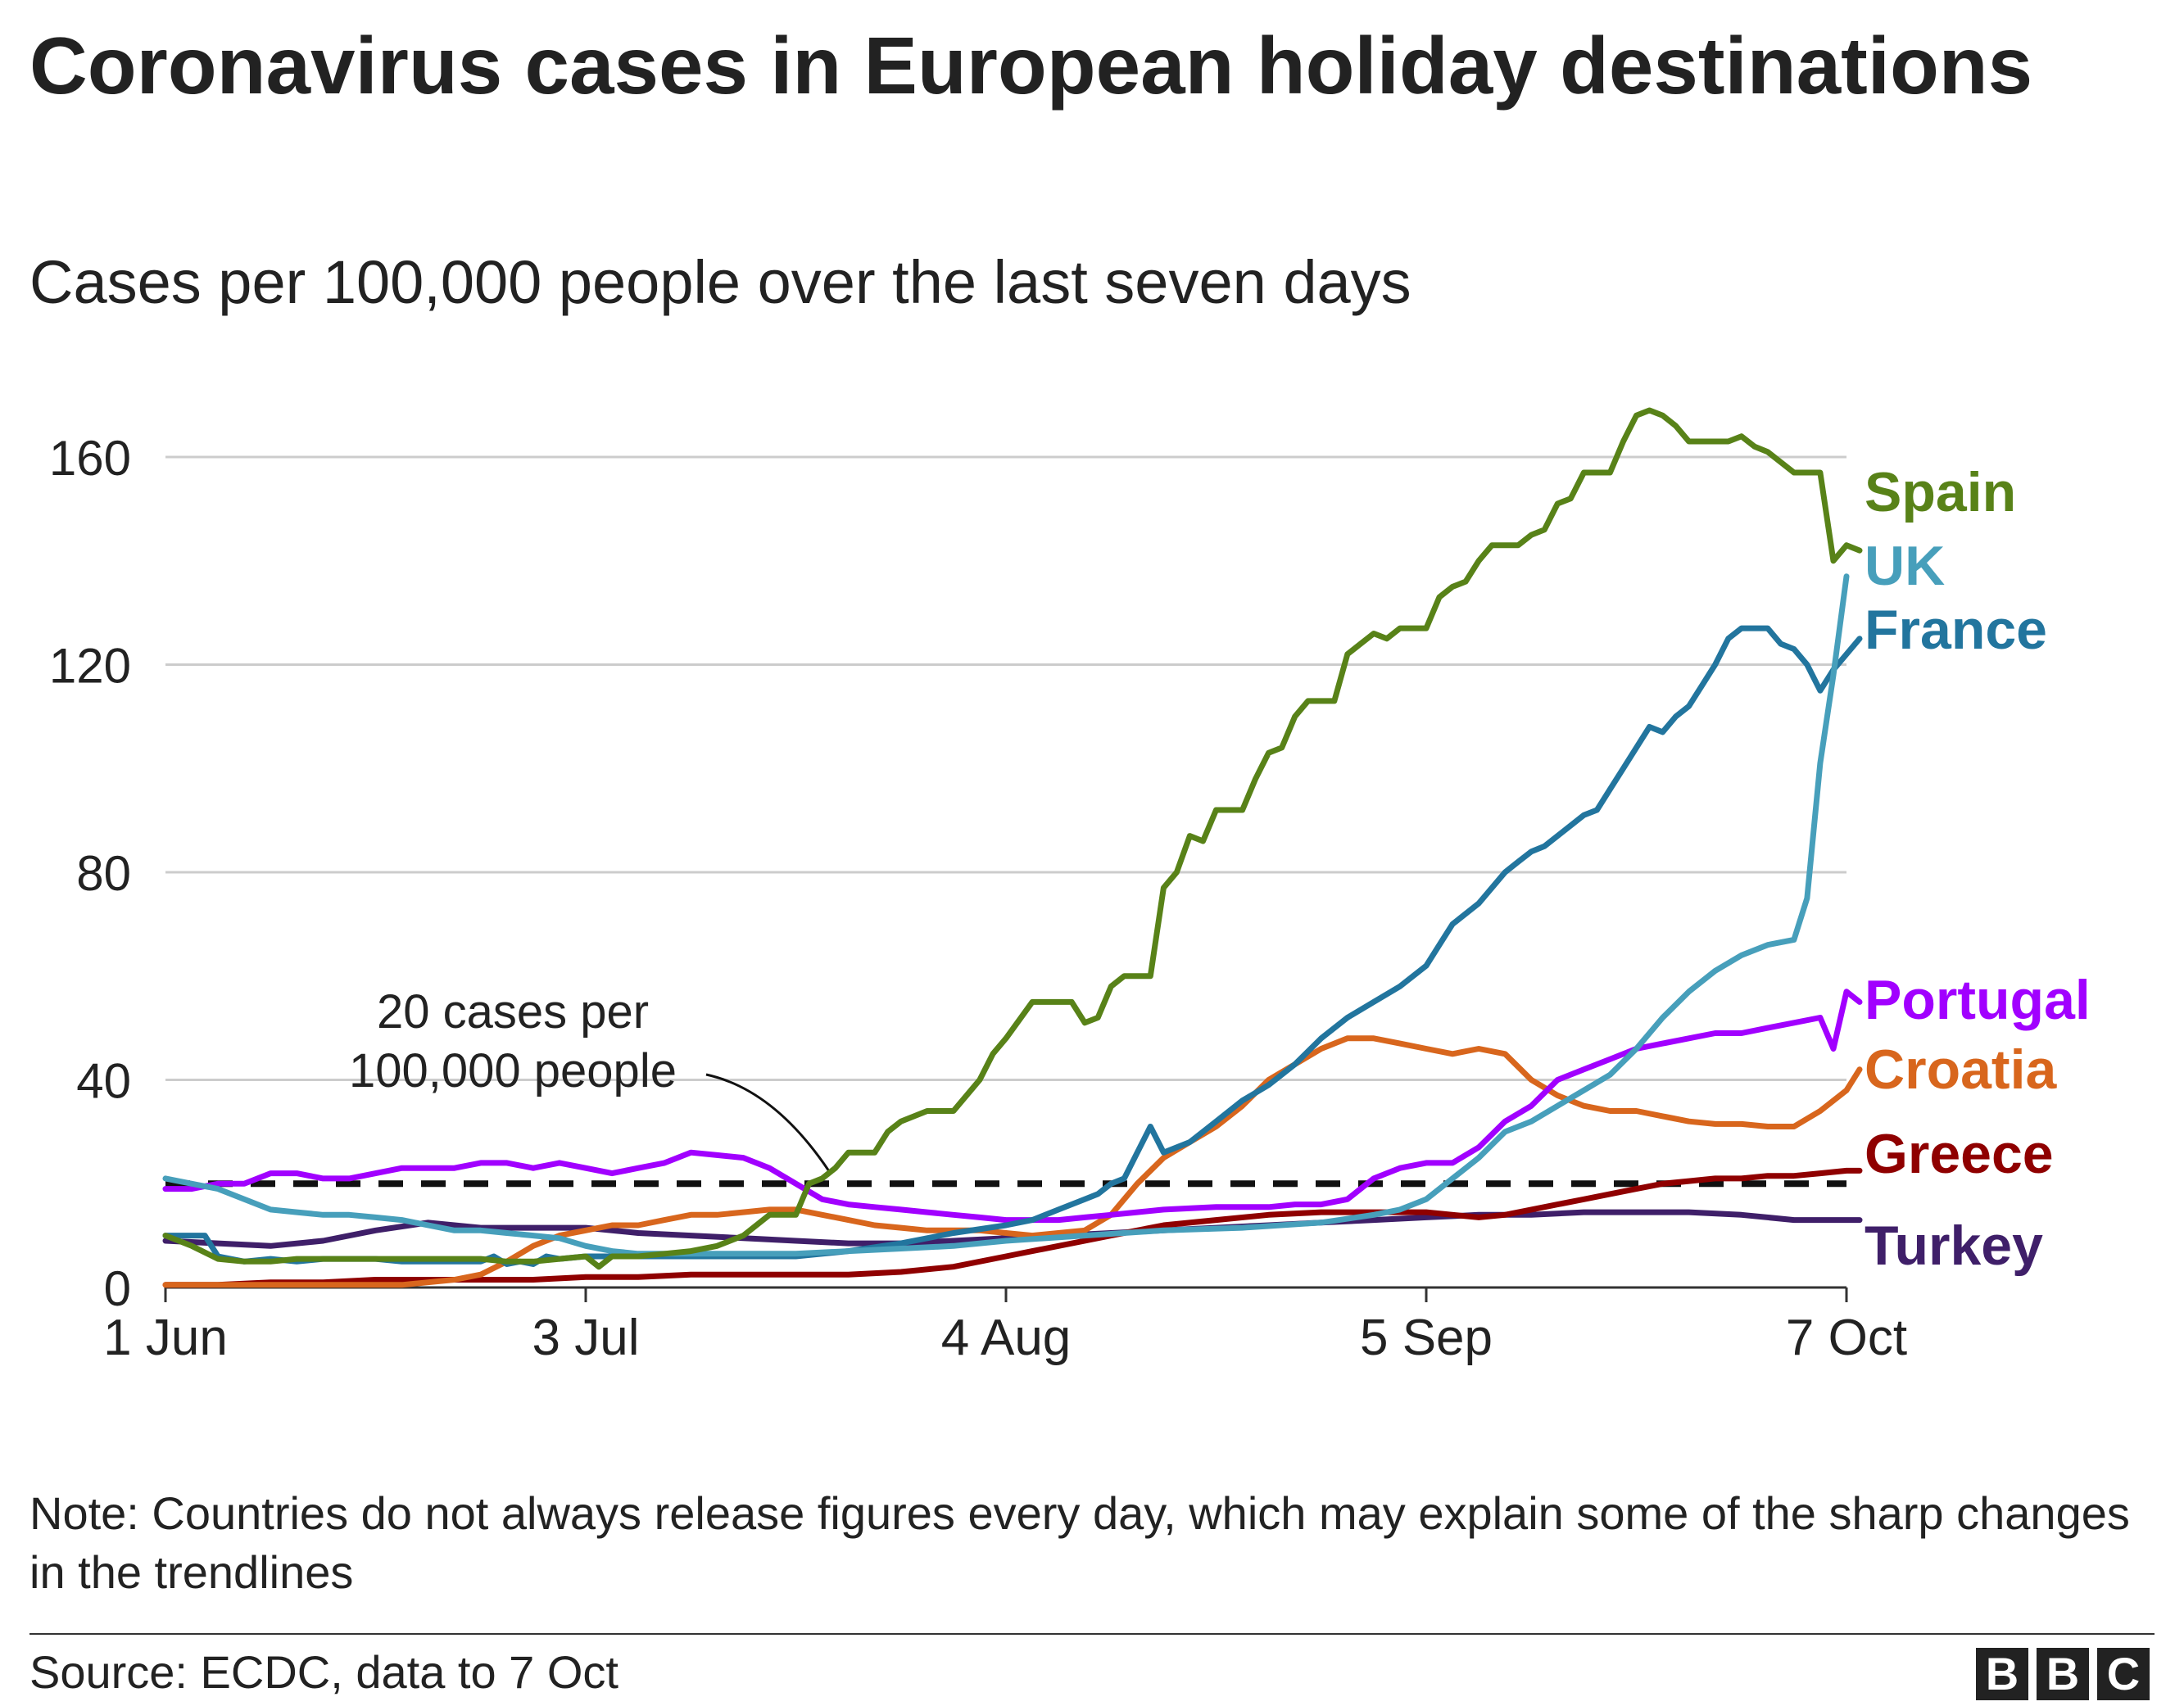 The height and width of the screenshot is (1706, 2184). I want to click on series-label-turkey: Turkey, so click(1954, 1246).